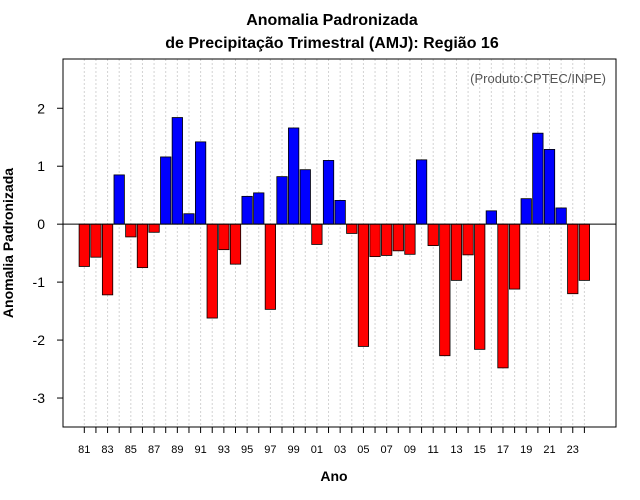 The width and height of the screenshot is (640, 500). What do you see at coordinates (387, 450) in the screenshot?
I see `x-tick-label: 07` at bounding box center [387, 450].